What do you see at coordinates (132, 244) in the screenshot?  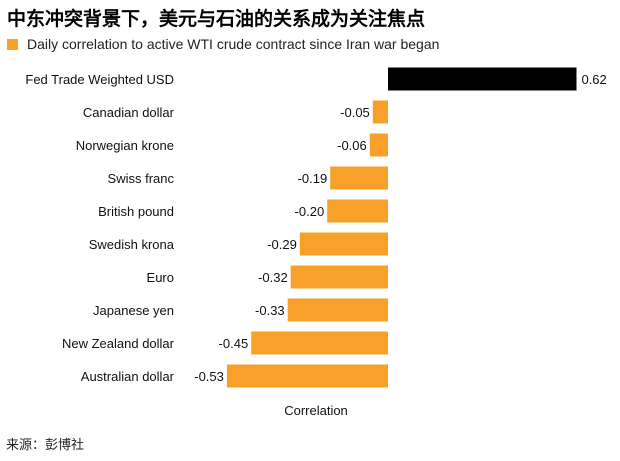 I see `category-label: Swedish krona` at bounding box center [132, 244].